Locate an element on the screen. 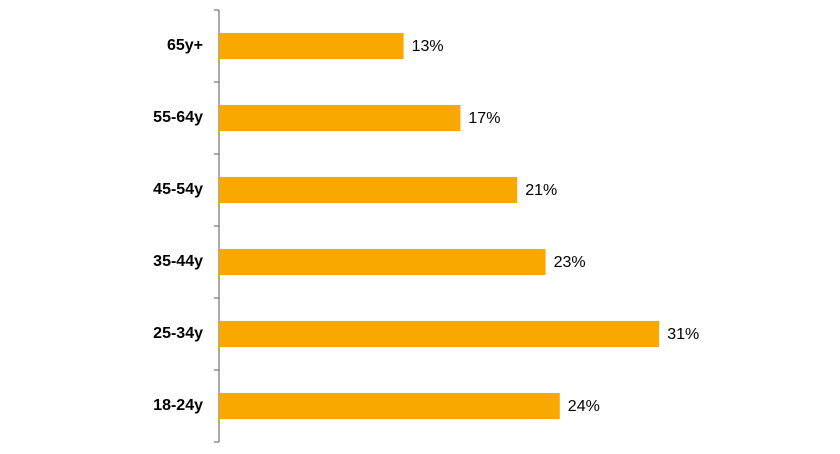 The width and height of the screenshot is (840, 454). category-label: 35-44y is located at coordinates (178, 261).